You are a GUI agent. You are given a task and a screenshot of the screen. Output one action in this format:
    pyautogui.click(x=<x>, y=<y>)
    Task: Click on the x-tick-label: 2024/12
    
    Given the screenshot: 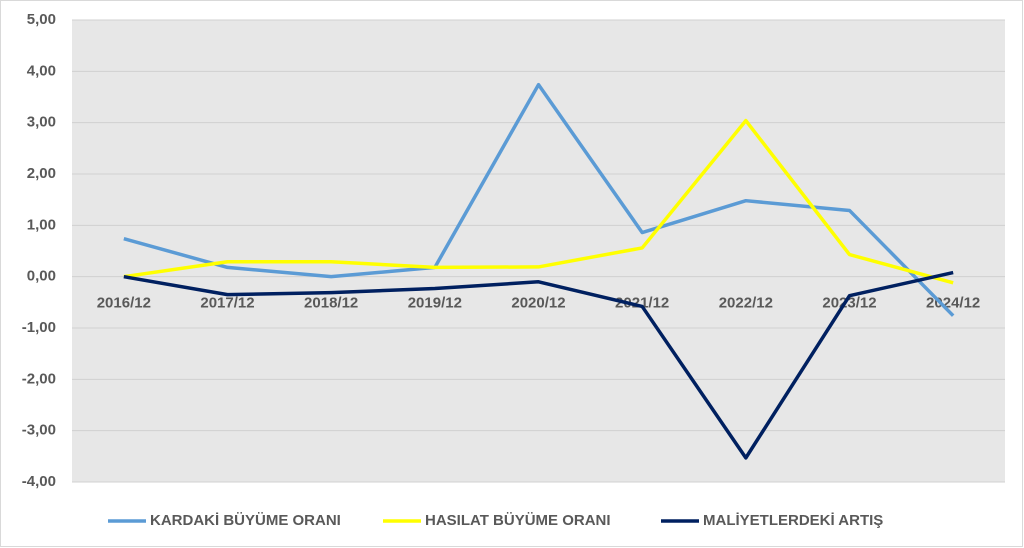 What is the action you would take?
    pyautogui.click(x=953, y=303)
    